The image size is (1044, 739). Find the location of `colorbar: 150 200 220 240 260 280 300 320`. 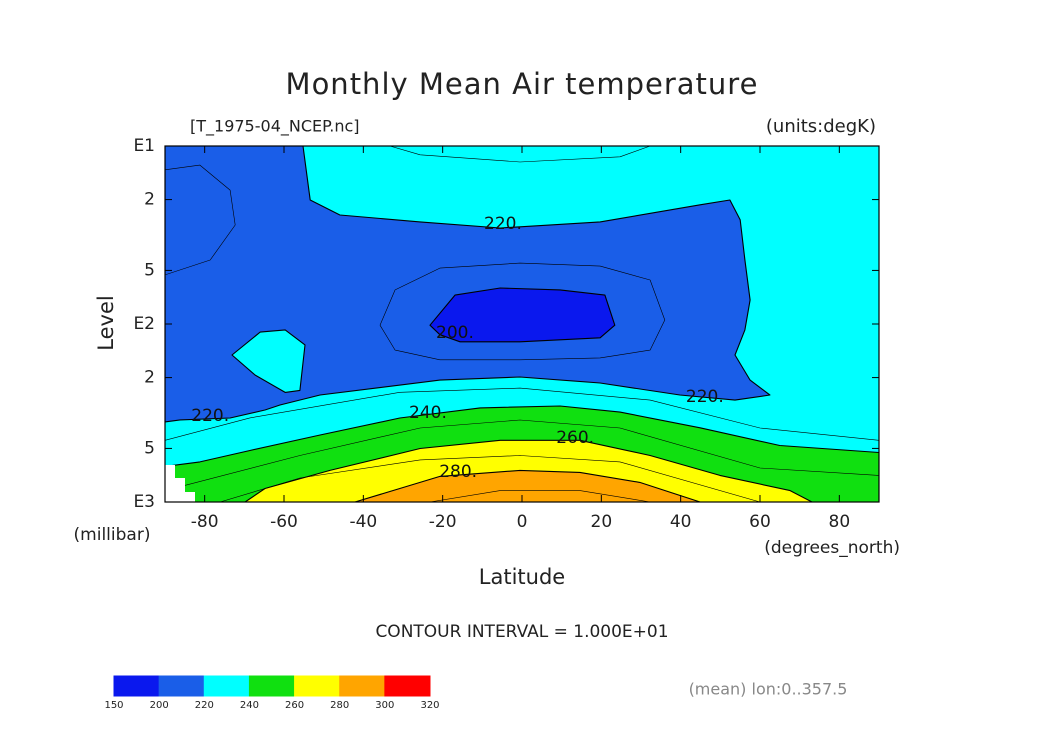

colorbar: 150 200 220 240 260 280 300 320 is located at coordinates (272, 693).